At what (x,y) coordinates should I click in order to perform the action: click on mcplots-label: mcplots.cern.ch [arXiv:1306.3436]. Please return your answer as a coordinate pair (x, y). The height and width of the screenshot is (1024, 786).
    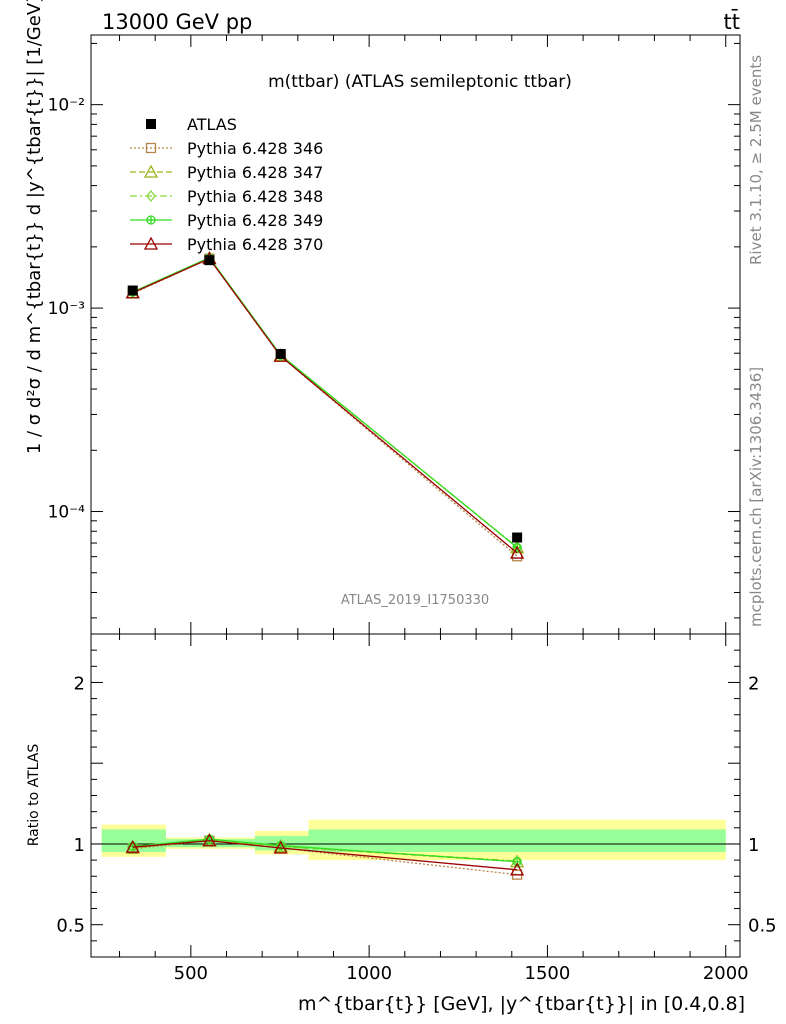
    Looking at the image, I should click on (756, 497).